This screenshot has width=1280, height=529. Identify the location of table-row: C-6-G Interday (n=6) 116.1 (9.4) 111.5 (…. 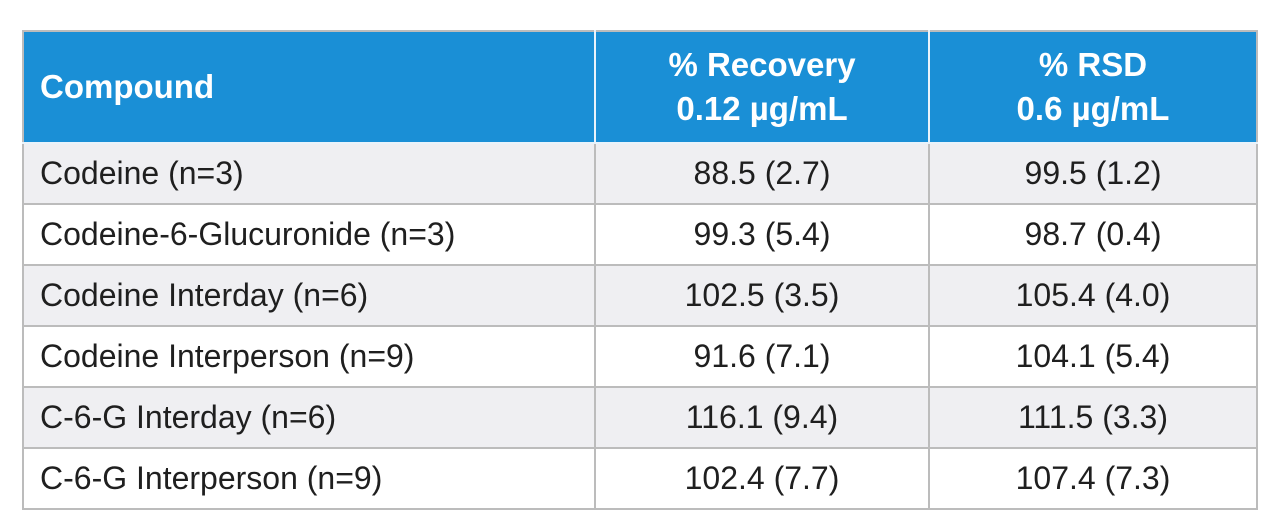
(640, 417).